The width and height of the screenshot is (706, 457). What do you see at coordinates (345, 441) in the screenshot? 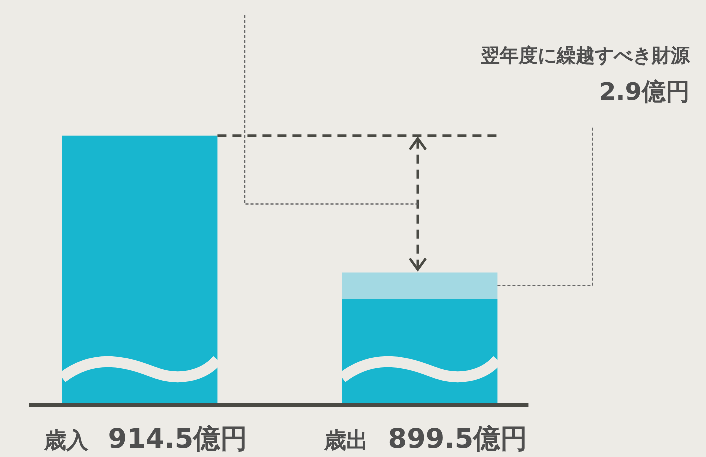
I see `x-tick-label: 歳出` at bounding box center [345, 441].